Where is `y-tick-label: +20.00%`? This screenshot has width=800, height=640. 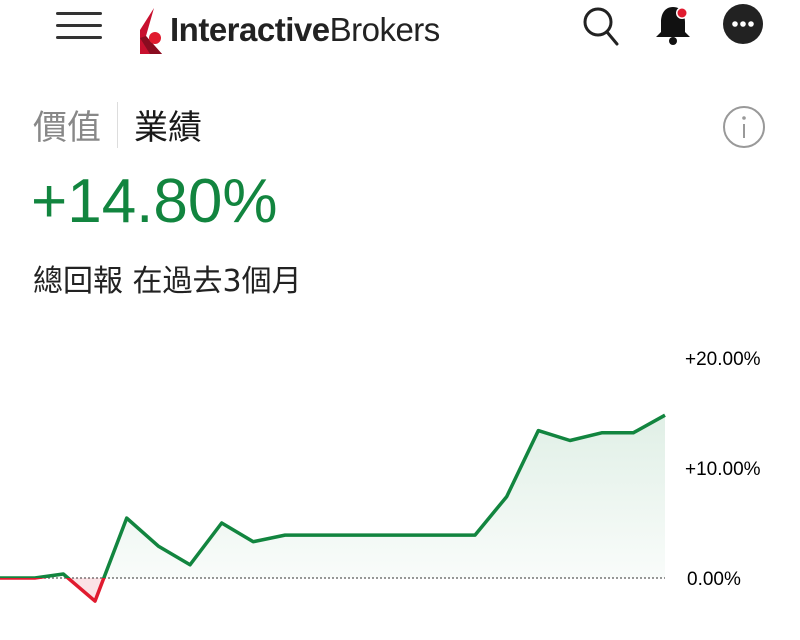
y-tick-label: +20.00% is located at coordinates (723, 359).